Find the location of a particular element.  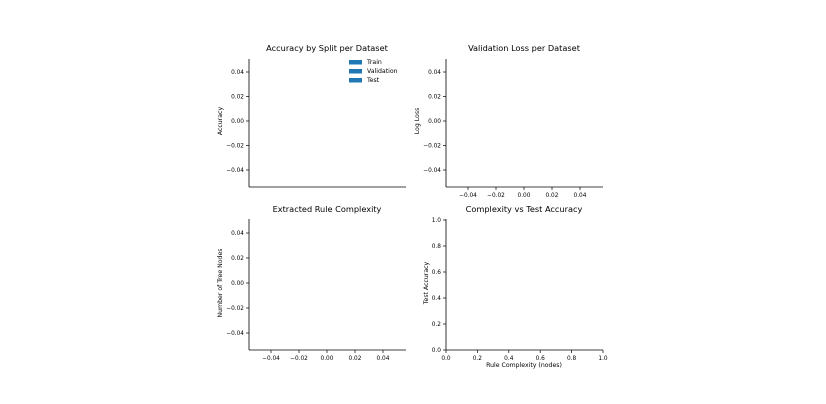

panel1-legend: Train Validation Test is located at coordinates (373, 71).